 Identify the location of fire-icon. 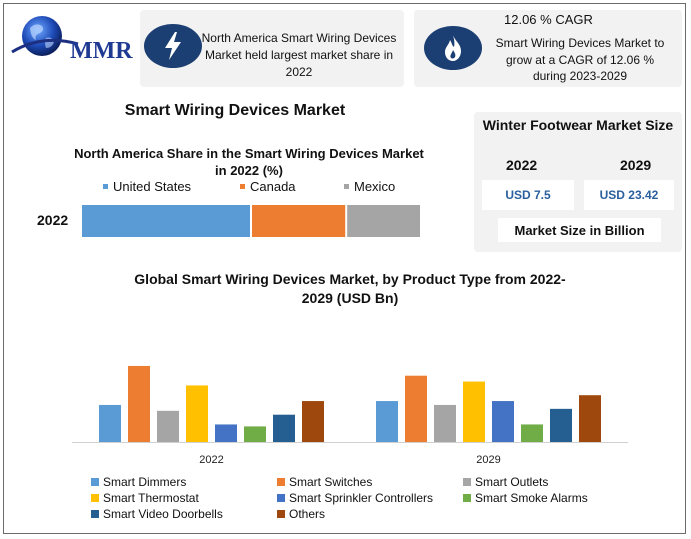
(453, 48).